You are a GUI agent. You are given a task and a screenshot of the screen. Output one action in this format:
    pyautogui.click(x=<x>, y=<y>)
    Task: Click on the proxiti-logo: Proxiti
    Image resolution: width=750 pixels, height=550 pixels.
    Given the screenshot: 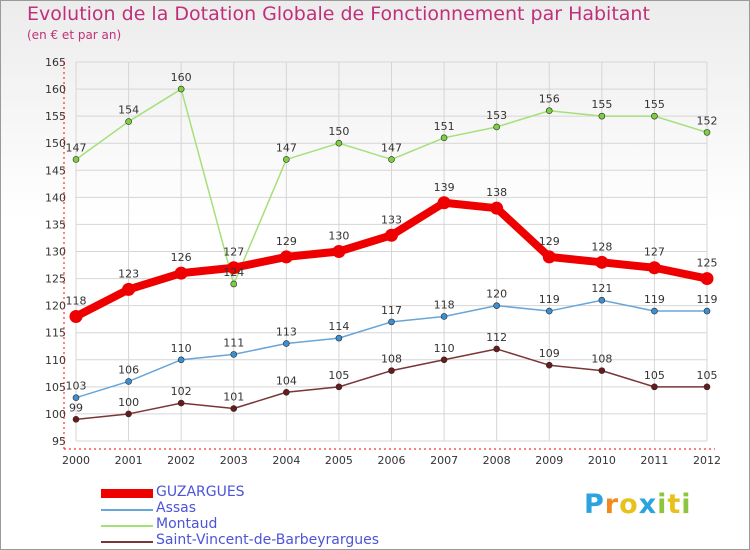 What is the action you would take?
    pyautogui.click(x=638, y=504)
    